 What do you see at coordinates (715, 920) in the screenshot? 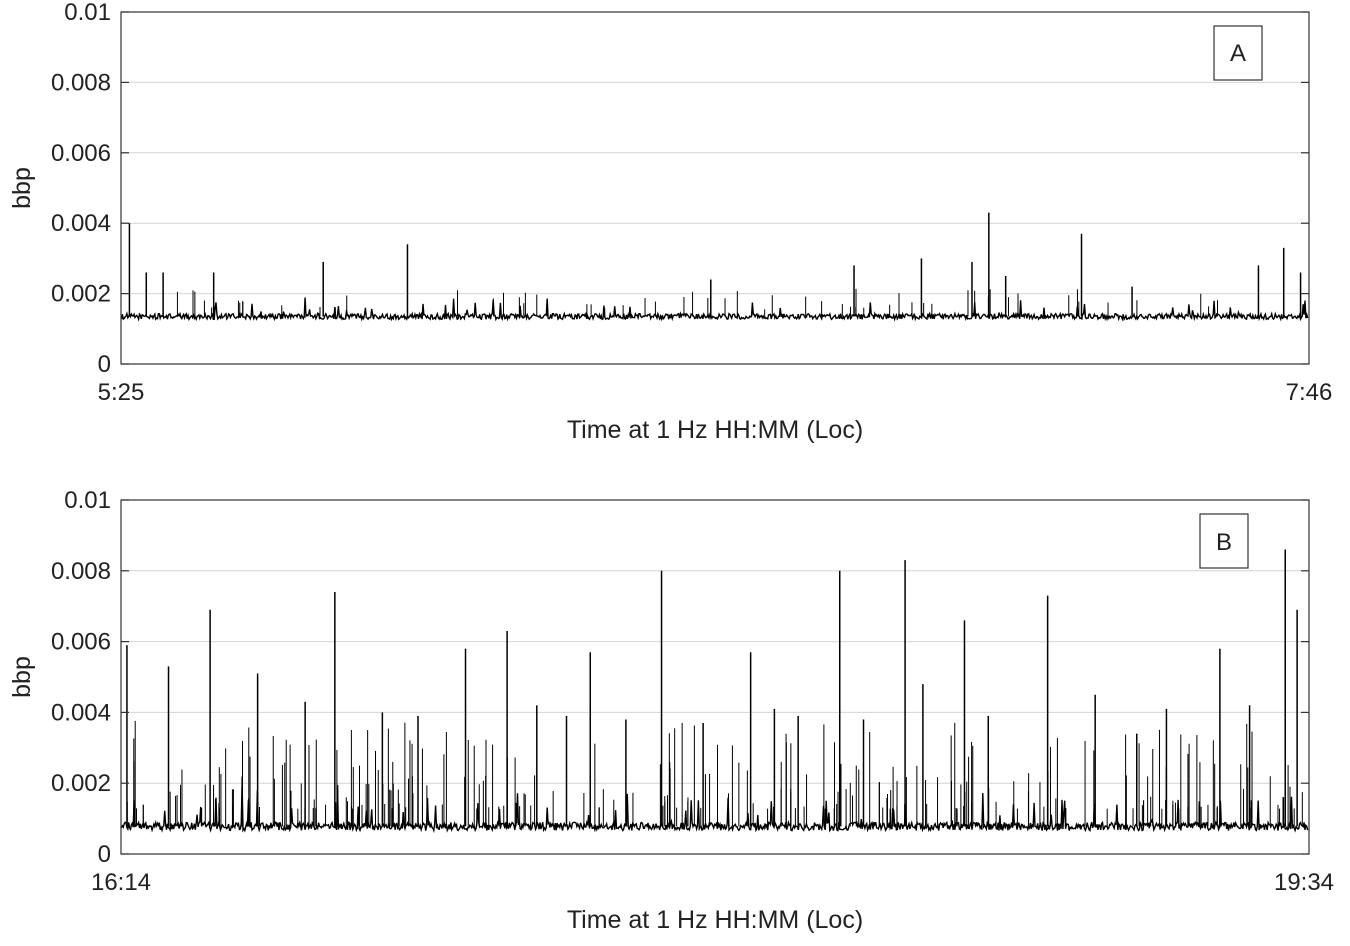
I see `x-axis-label-b: Time at 1 Hz HH:MM (Loc)` at bounding box center [715, 920].